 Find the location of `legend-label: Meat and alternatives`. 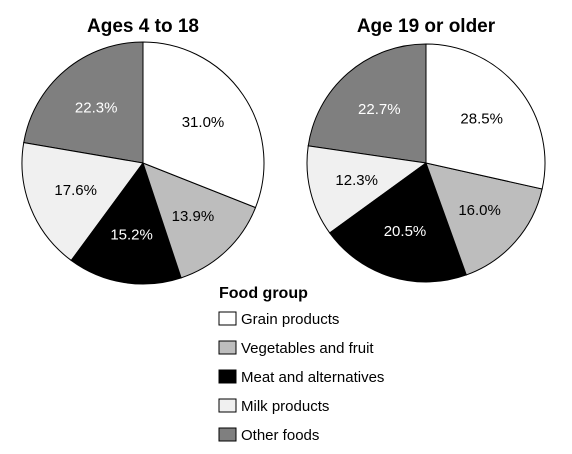

legend-label: Meat and alternatives is located at coordinates (312, 377).